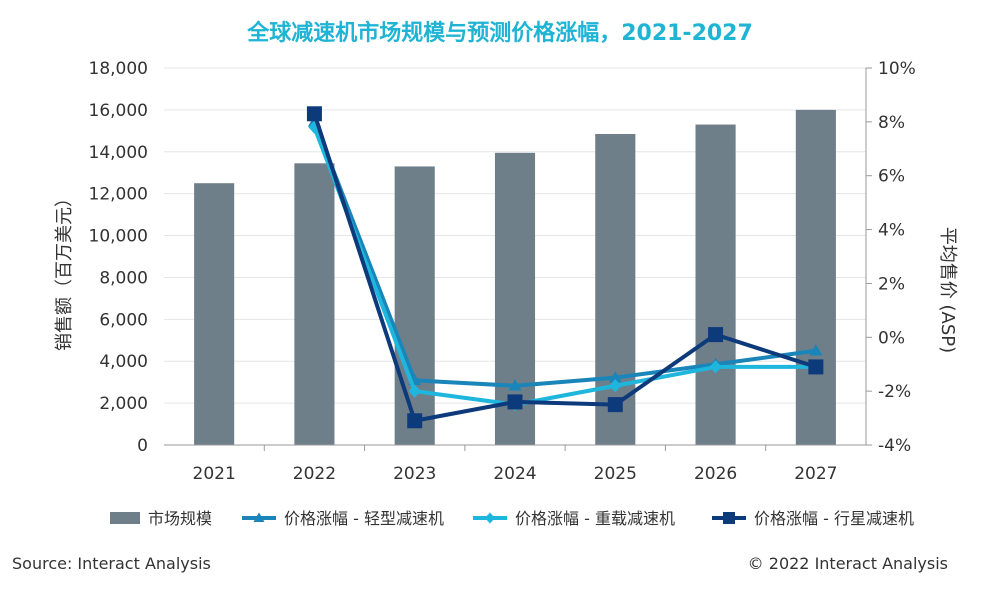 This screenshot has height=589, width=1000. I want to click on y-tick-label: 0, so click(142, 446).